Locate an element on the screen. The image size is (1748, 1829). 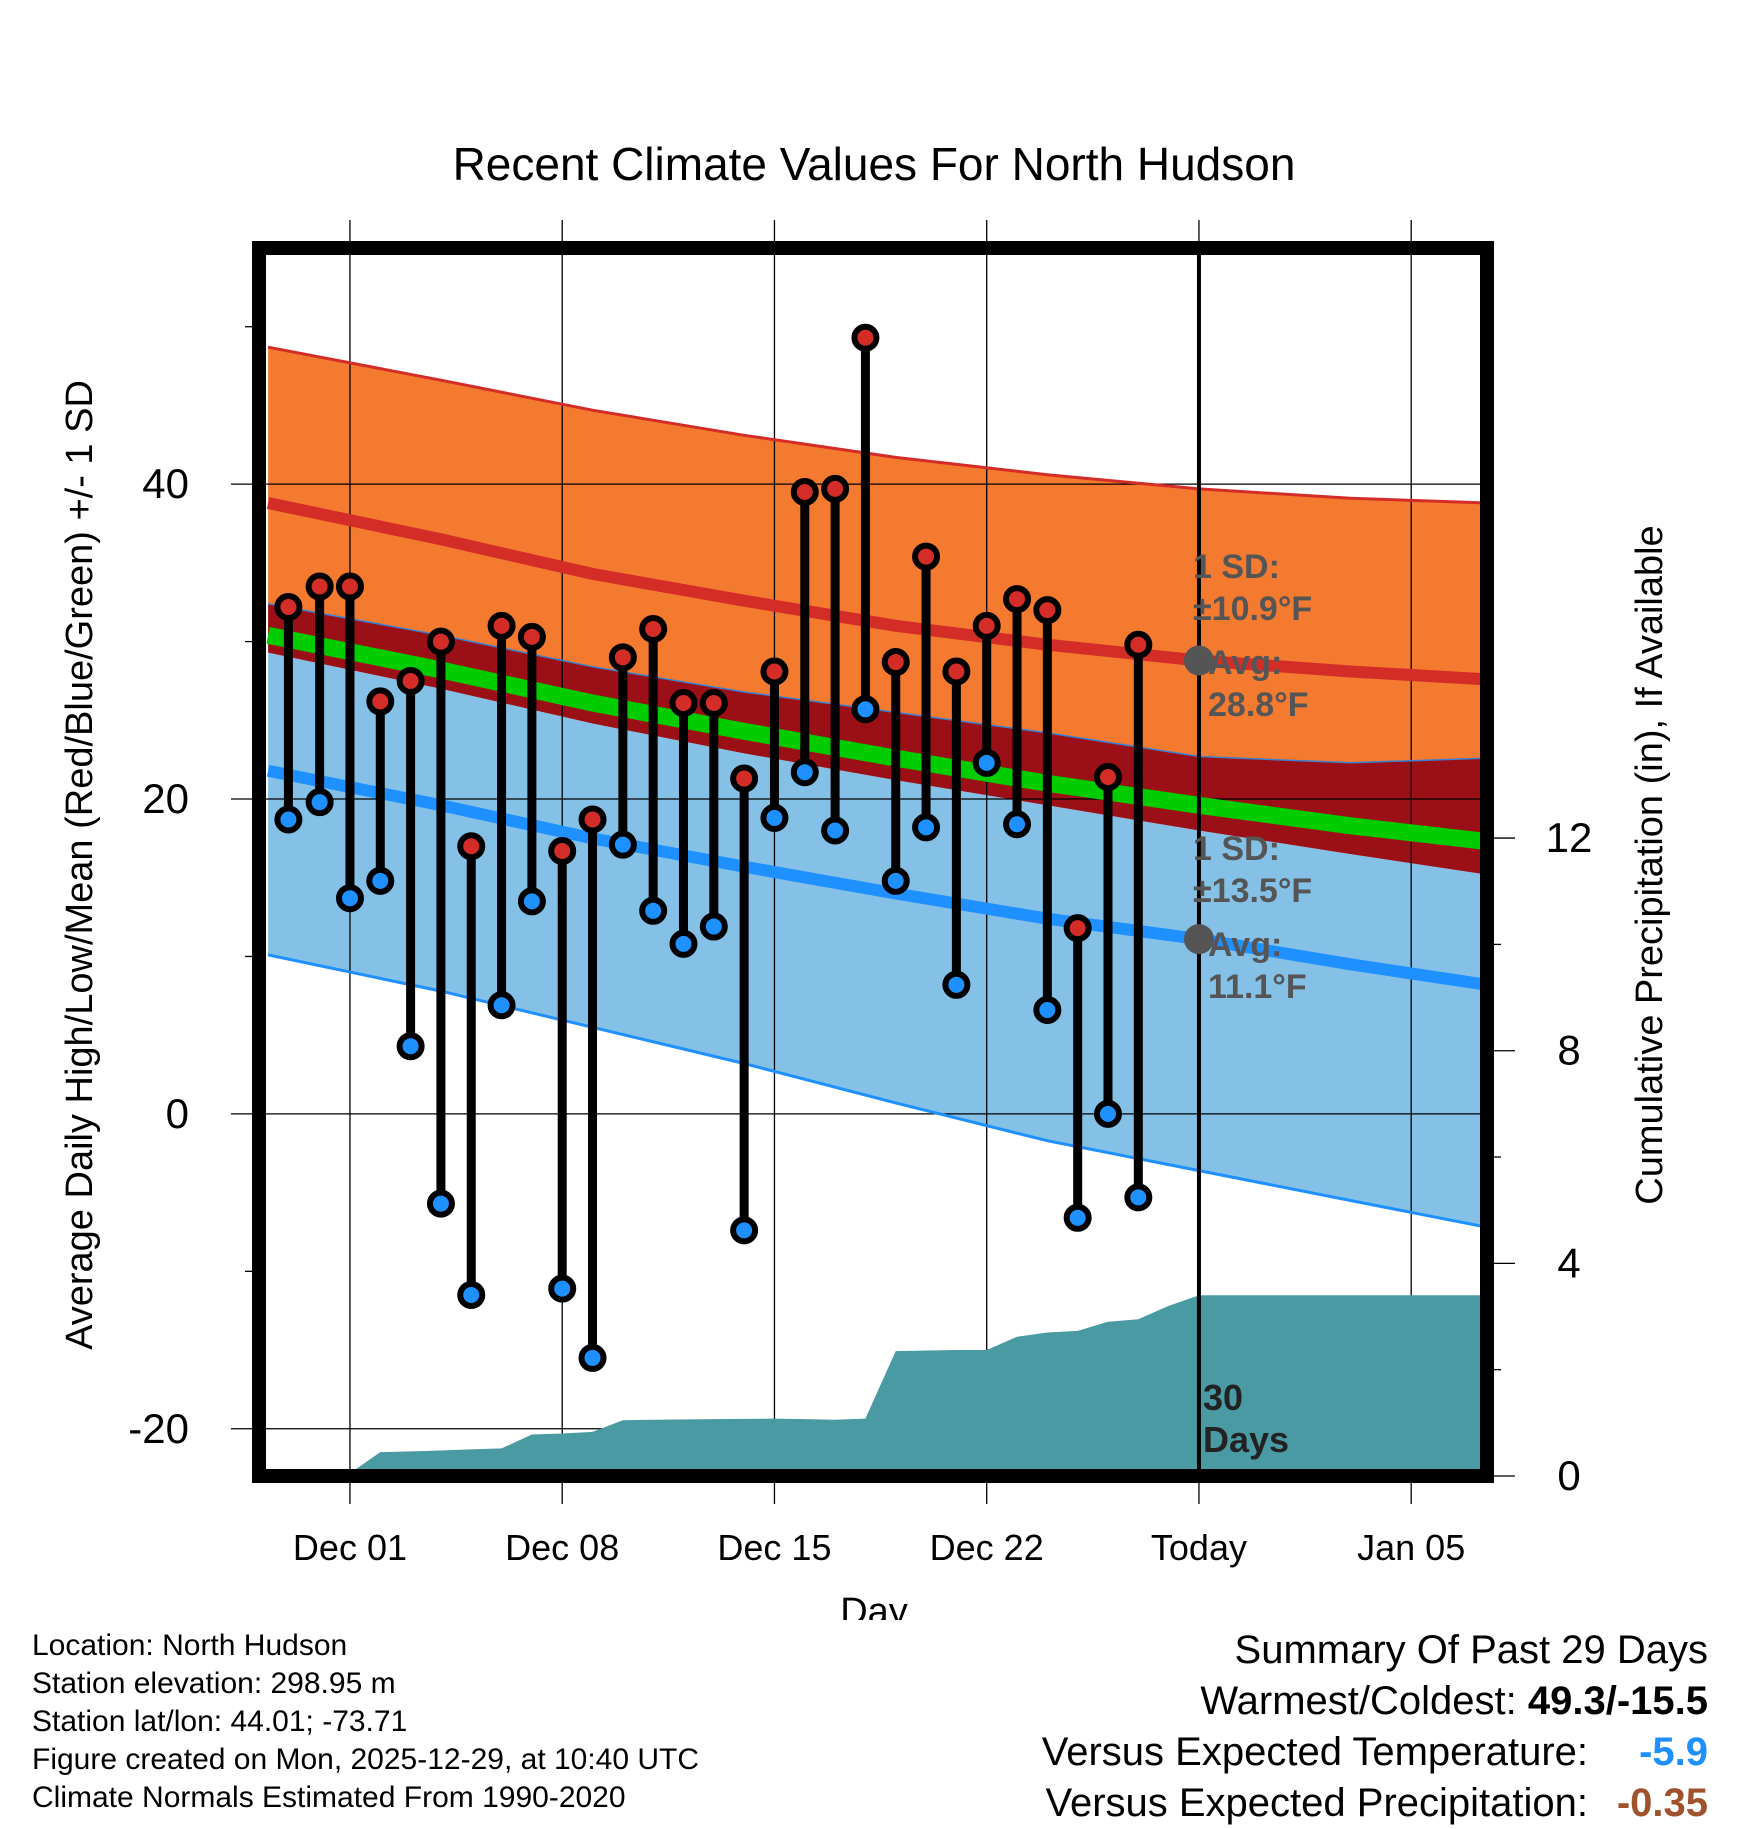
summary-warmest-row: Warmest/Coldest: 49.3/-15.5 is located at coordinates (1375, 1701).